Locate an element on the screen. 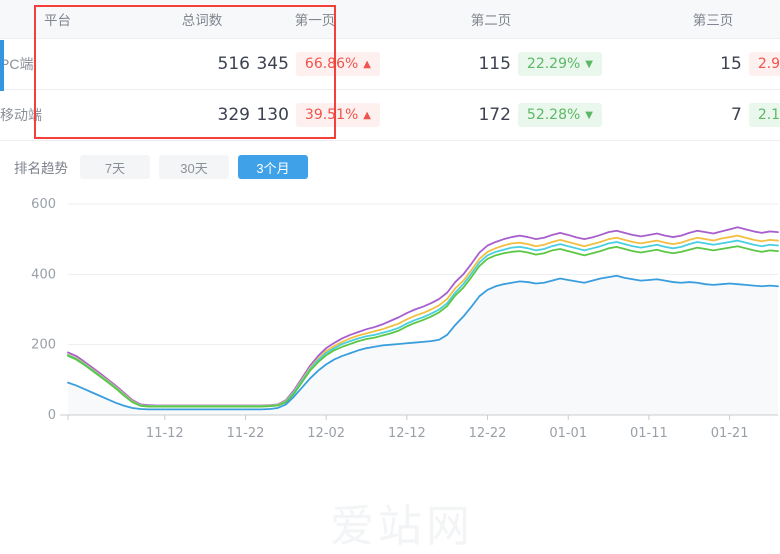 The height and width of the screenshot is (554, 780). page3-pct: 2.91% is located at coordinates (768, 64).